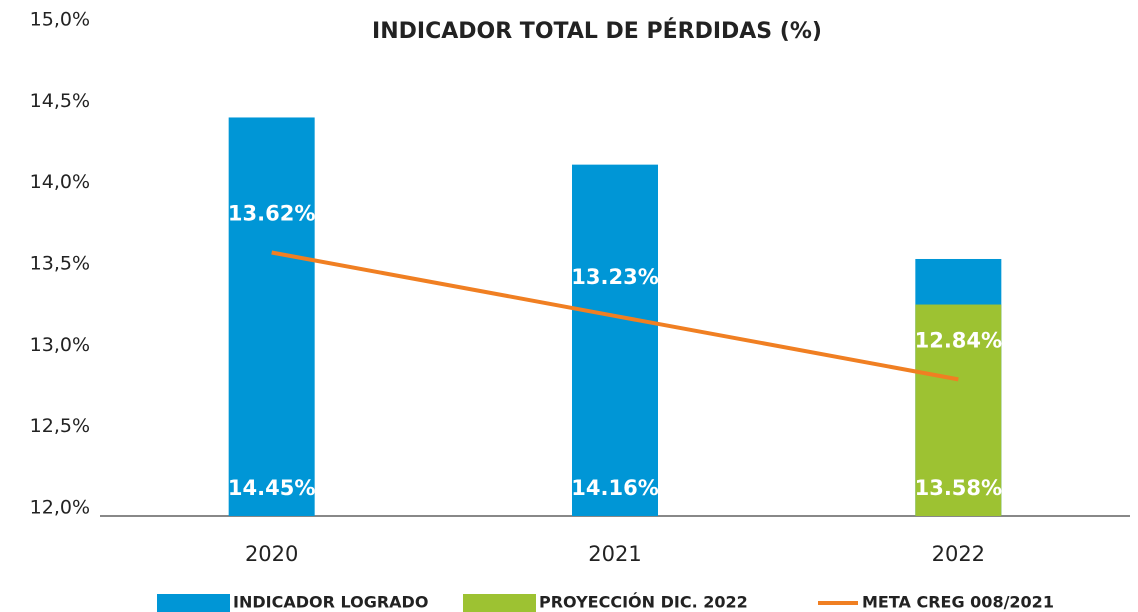  I want to click on data-label: 13.62%, so click(271, 213).